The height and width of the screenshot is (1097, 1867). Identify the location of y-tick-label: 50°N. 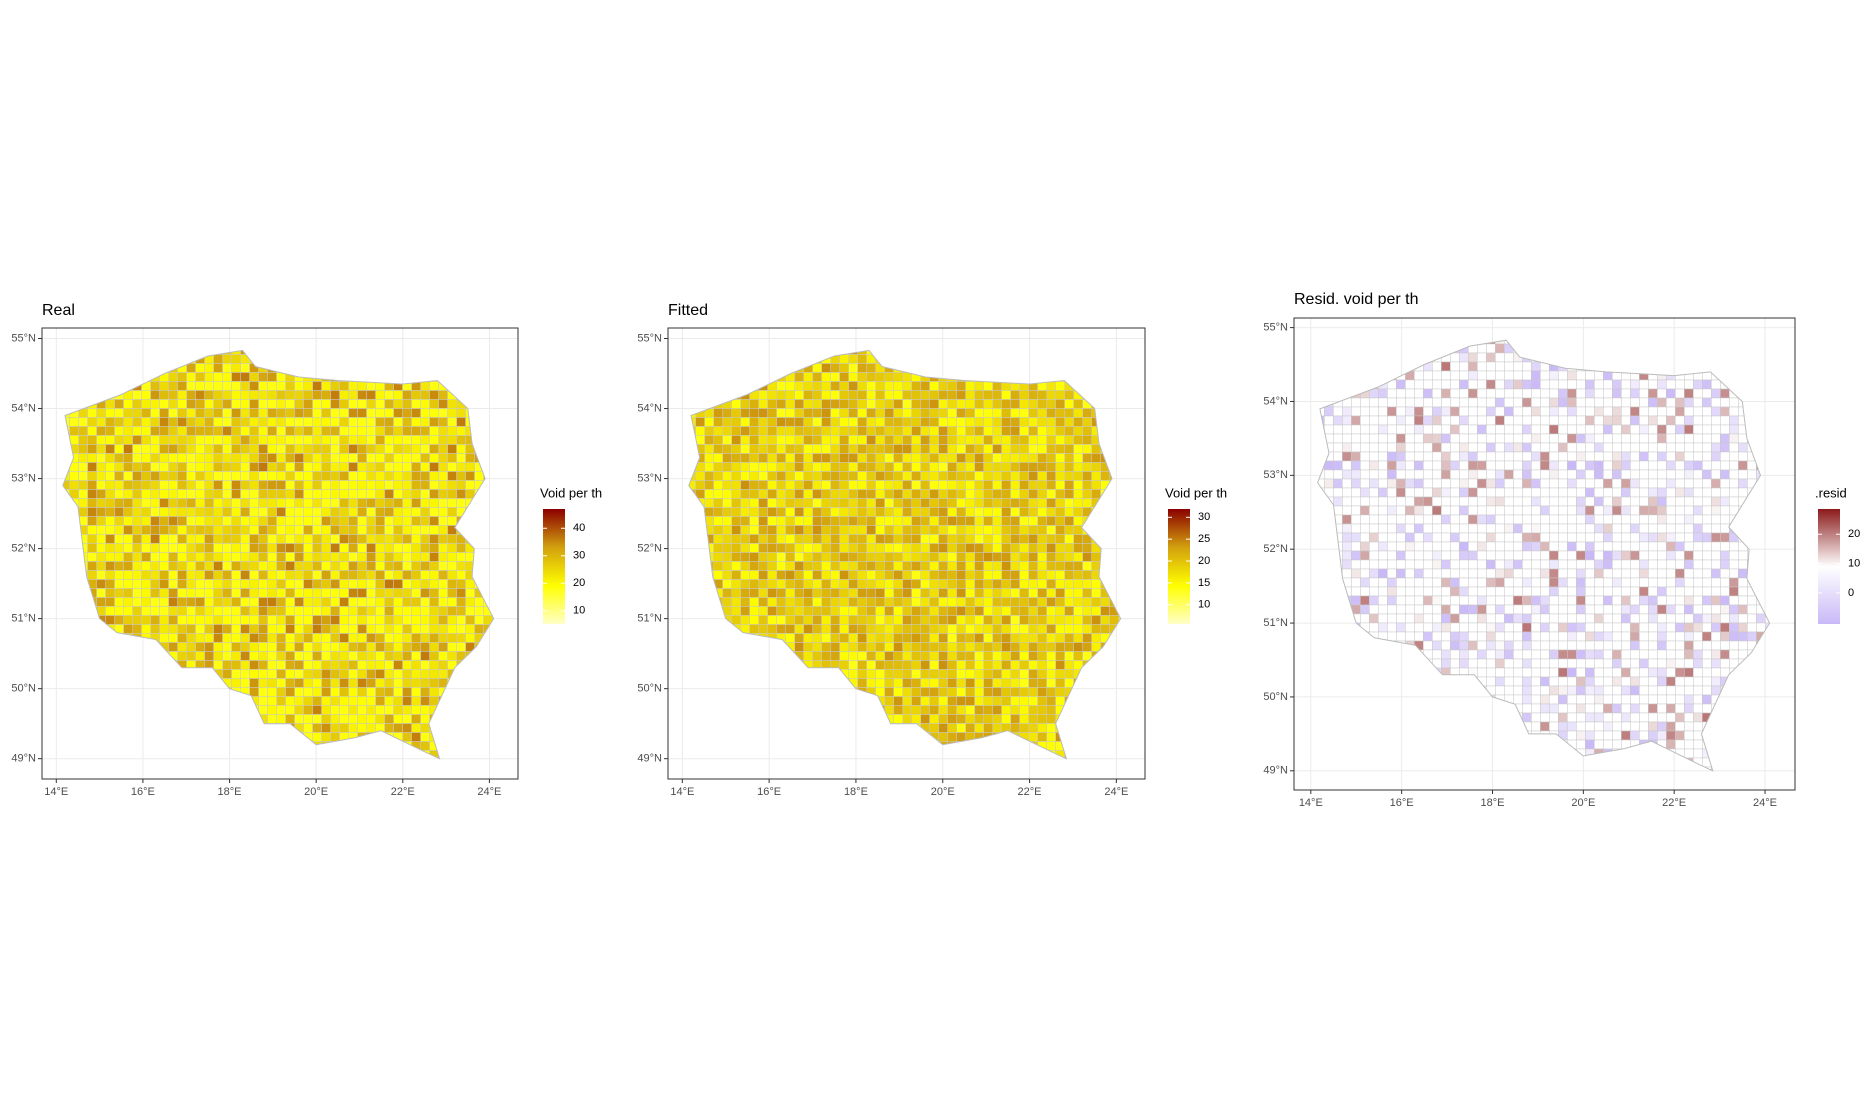
(1275, 697).